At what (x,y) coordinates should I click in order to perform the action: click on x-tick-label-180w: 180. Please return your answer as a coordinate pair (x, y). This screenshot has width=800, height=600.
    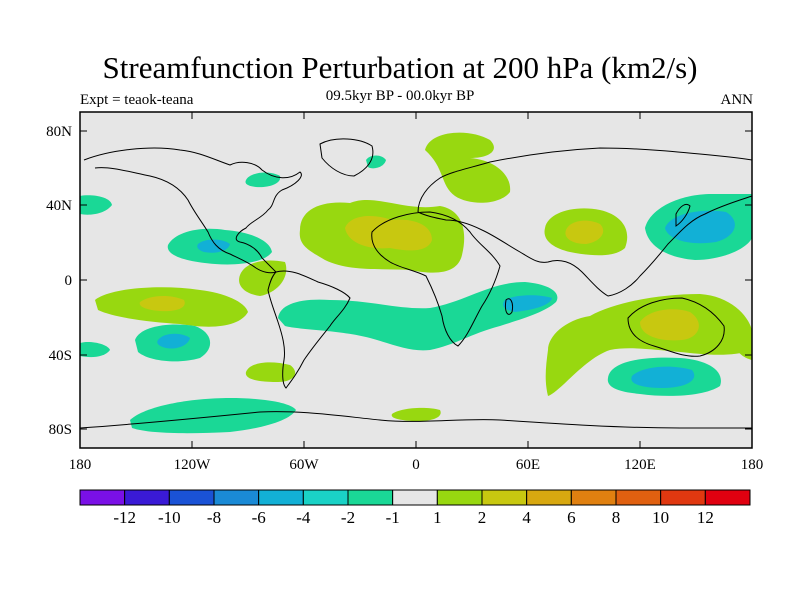
    Looking at the image, I should click on (80, 465).